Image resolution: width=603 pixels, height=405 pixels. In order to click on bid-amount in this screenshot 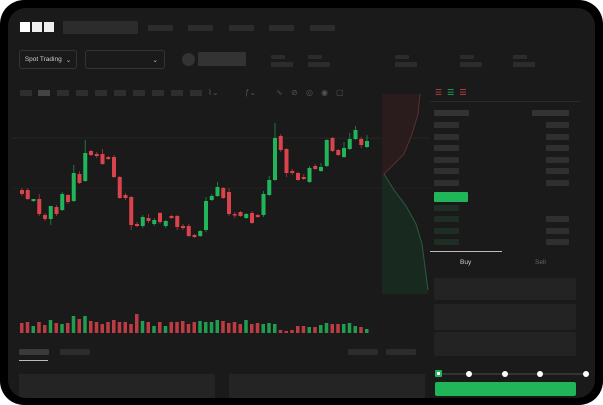, I will do `click(557, 219)`.